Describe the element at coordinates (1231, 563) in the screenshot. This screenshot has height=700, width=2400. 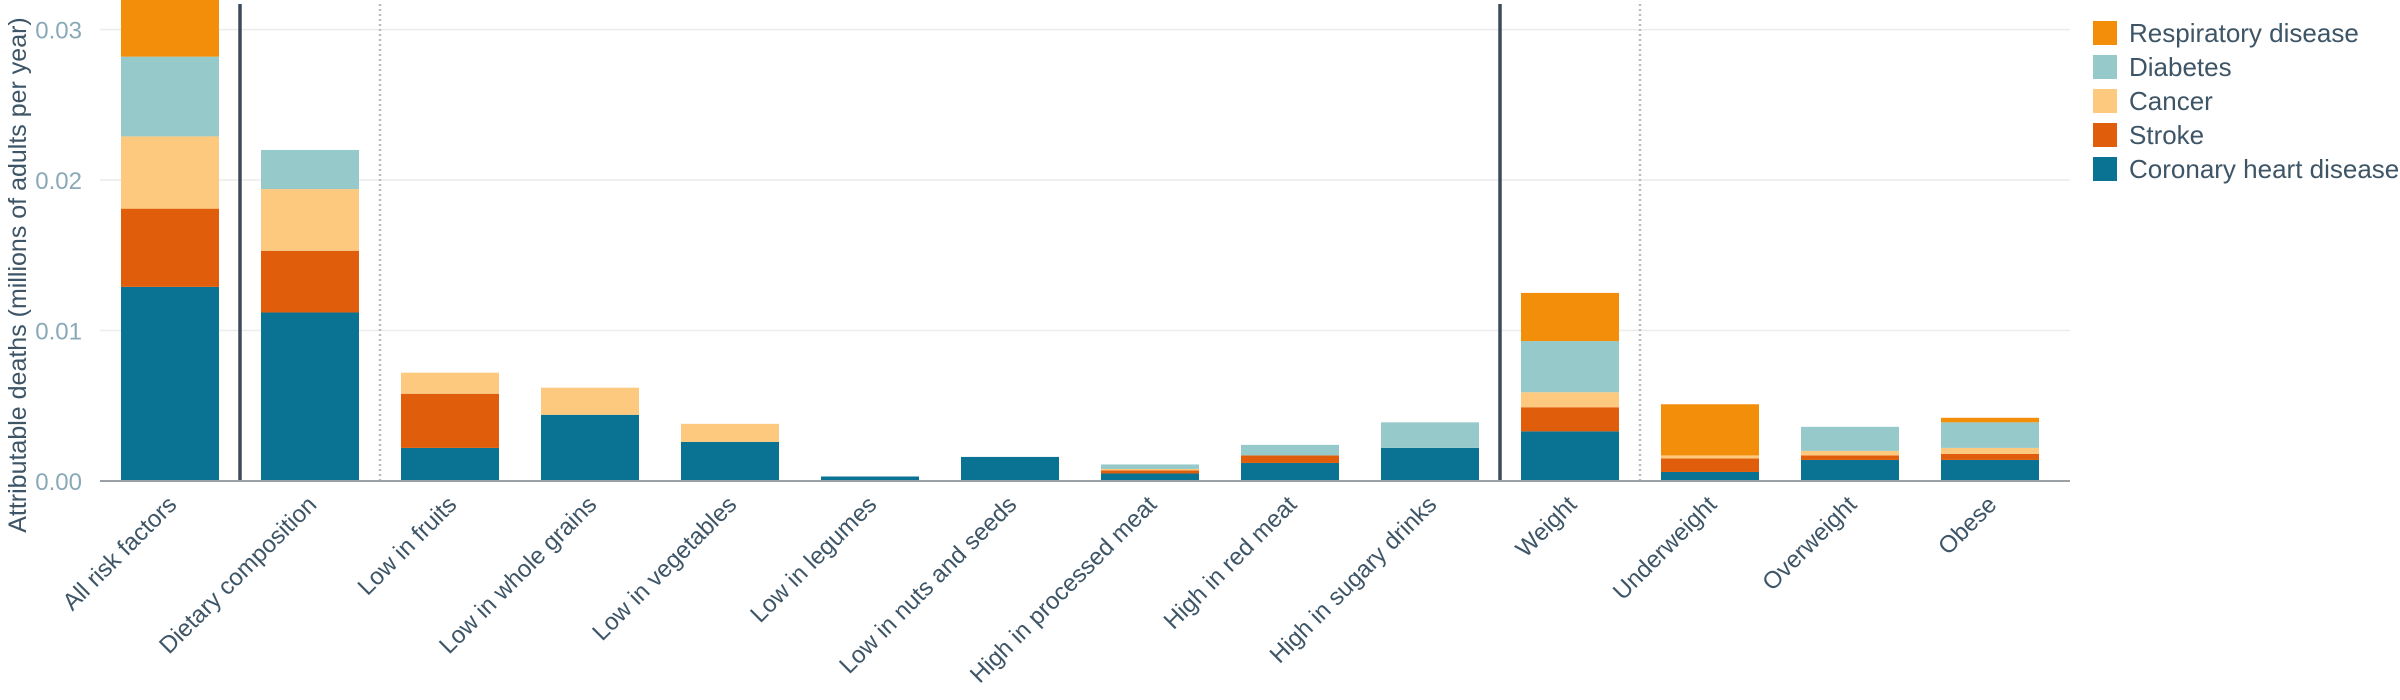
I see `x-tick-label: High in red meat` at that location.